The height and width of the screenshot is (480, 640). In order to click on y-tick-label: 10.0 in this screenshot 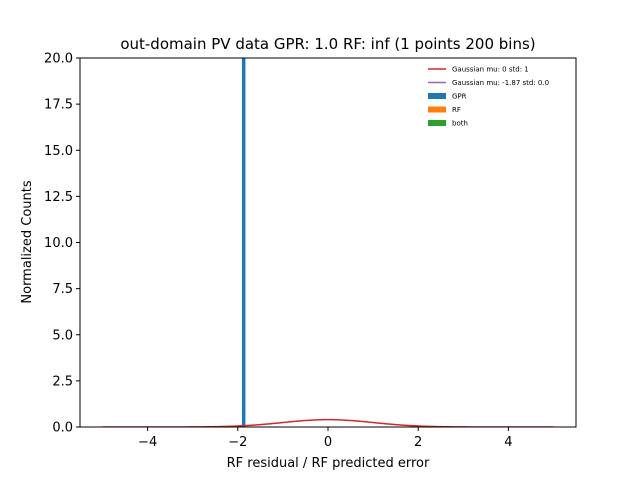, I will do `click(58, 243)`.